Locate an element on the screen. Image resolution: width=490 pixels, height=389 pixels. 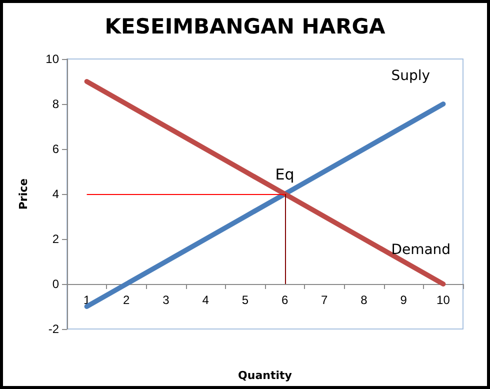
y-tick-label: 6 is located at coordinates (56, 149).